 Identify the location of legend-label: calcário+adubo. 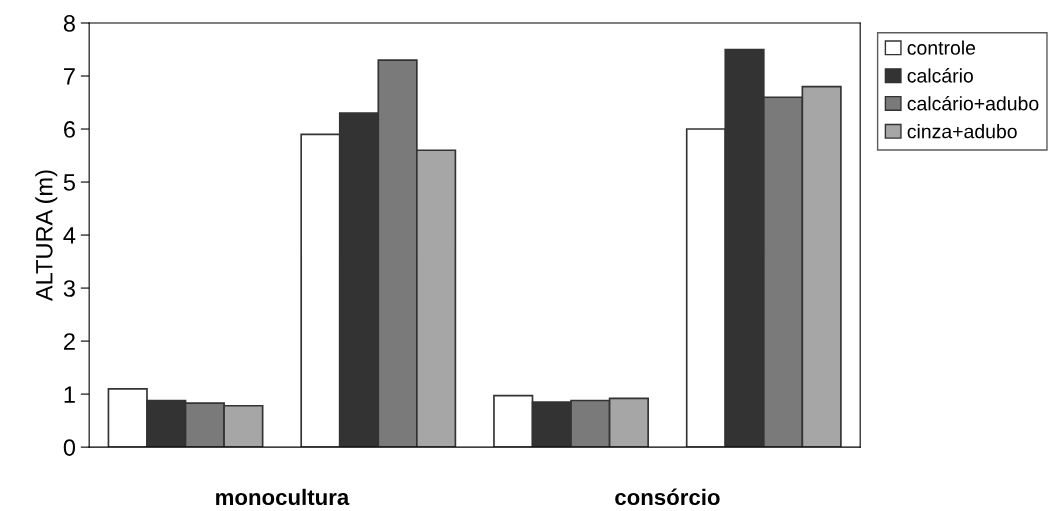
(973, 103).